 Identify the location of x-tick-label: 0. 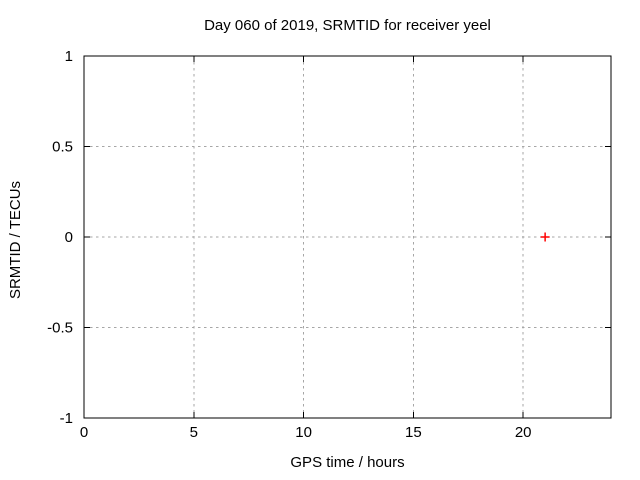
(84, 432).